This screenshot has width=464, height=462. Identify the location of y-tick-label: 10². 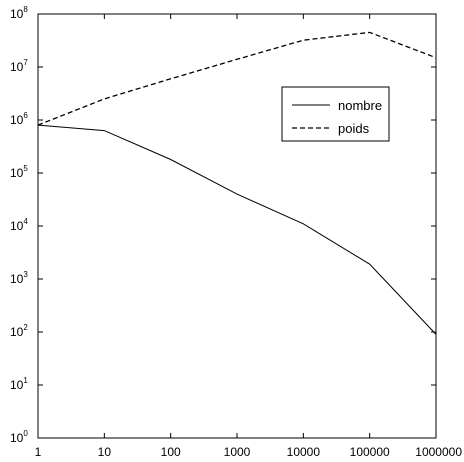
(19, 331).